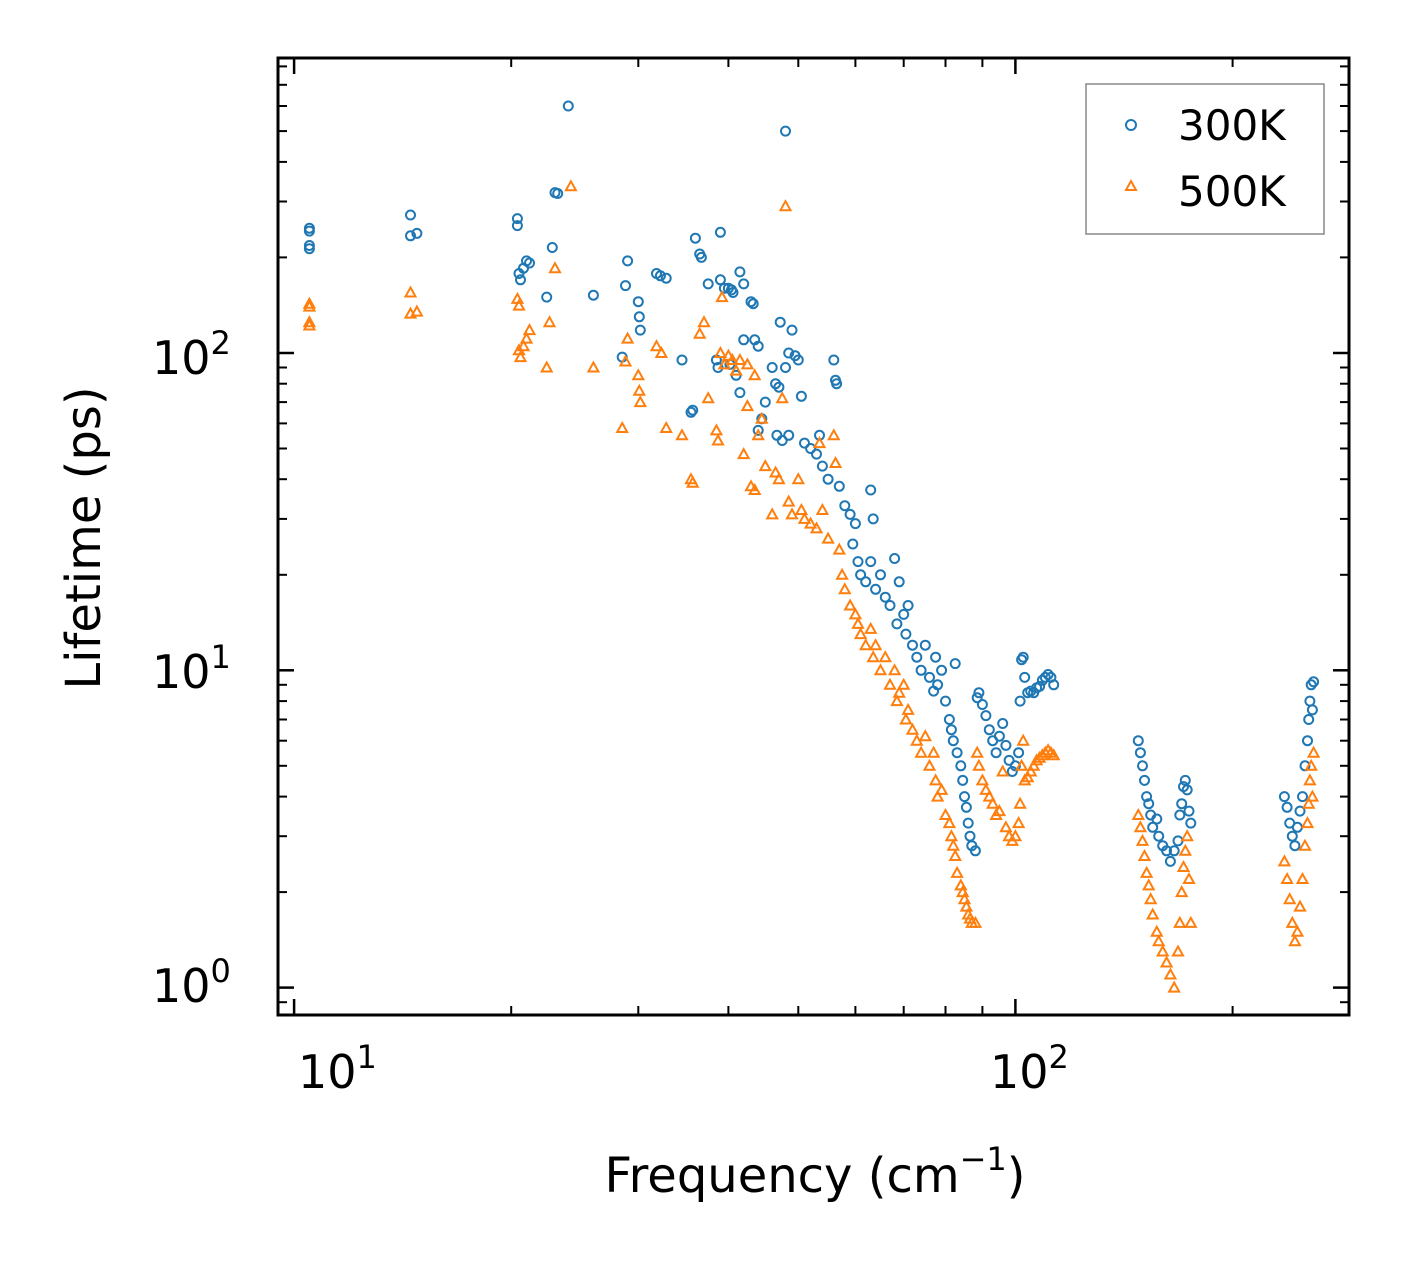 The height and width of the screenshot is (1265, 1408). I want to click on y-tick-label: 102, so click(191, 354).